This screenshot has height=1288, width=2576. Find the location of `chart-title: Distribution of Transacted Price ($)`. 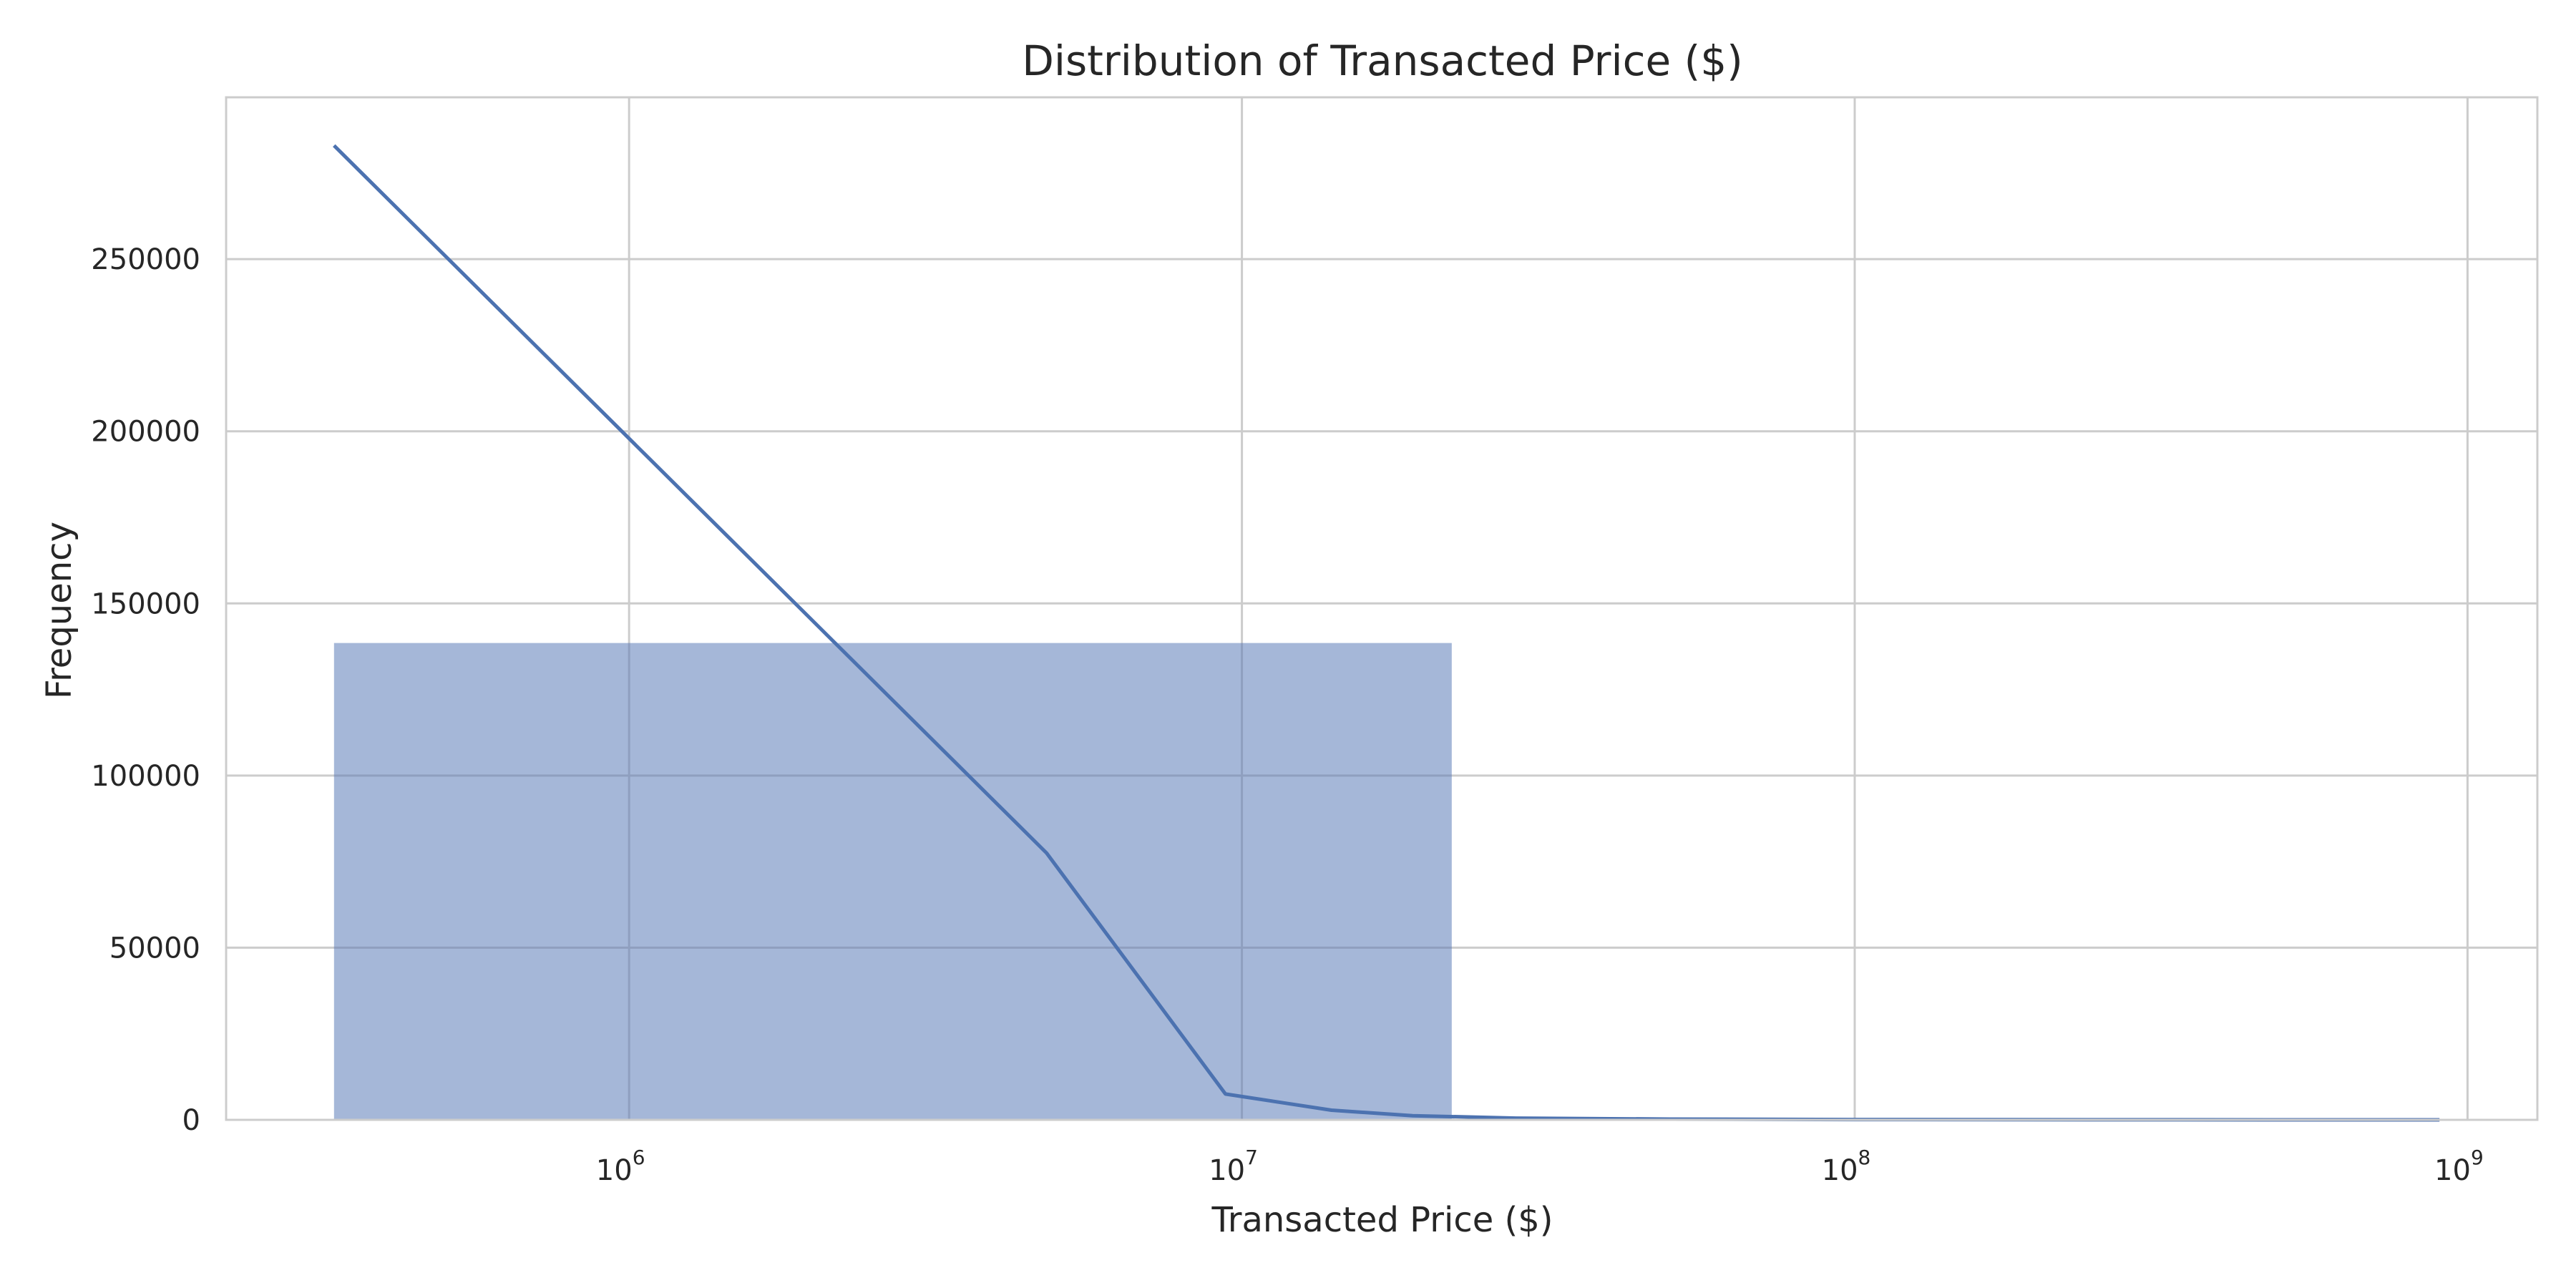

chart-title: Distribution of Transacted Price ($) is located at coordinates (1382, 60).